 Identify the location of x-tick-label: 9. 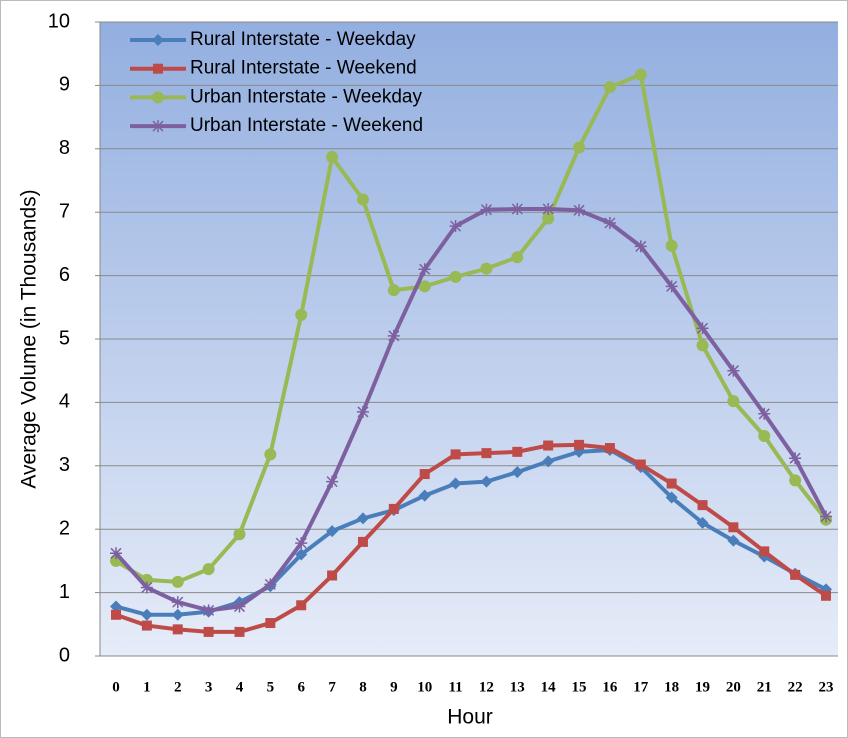
(394, 687).